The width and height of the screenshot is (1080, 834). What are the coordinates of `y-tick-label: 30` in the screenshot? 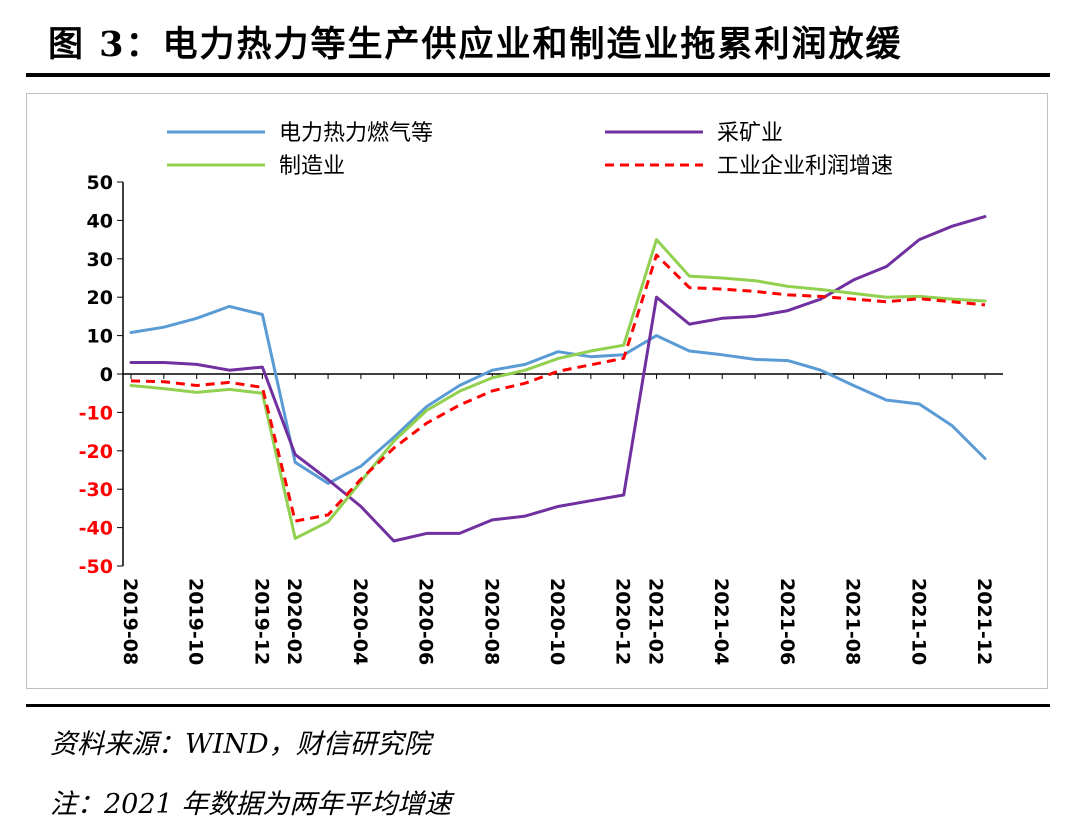 It's located at (100, 260).